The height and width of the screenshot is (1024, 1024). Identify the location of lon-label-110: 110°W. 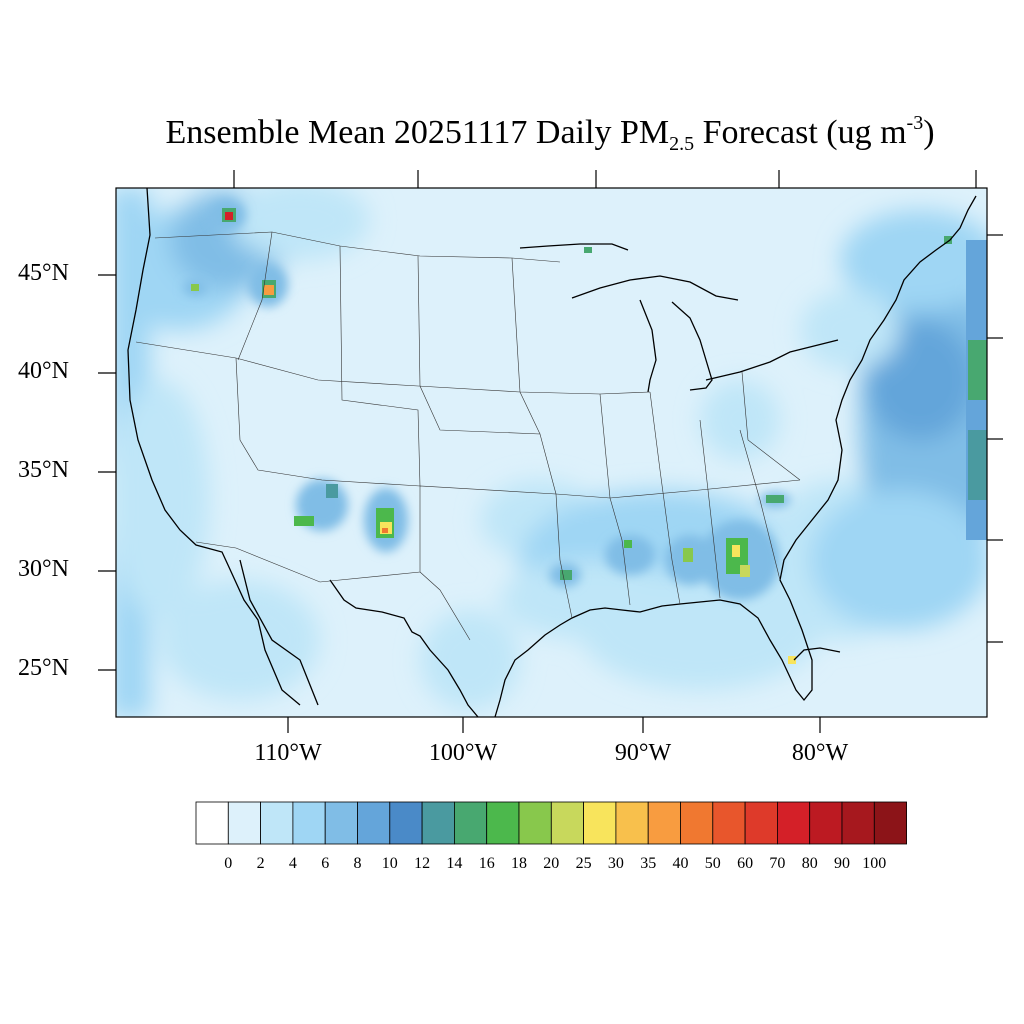
(288, 753).